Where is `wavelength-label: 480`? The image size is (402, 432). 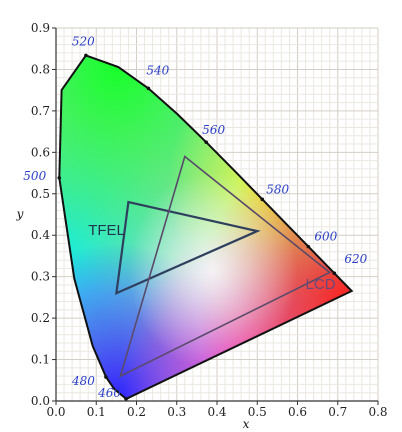 wavelength-label: 480 is located at coordinates (83, 381).